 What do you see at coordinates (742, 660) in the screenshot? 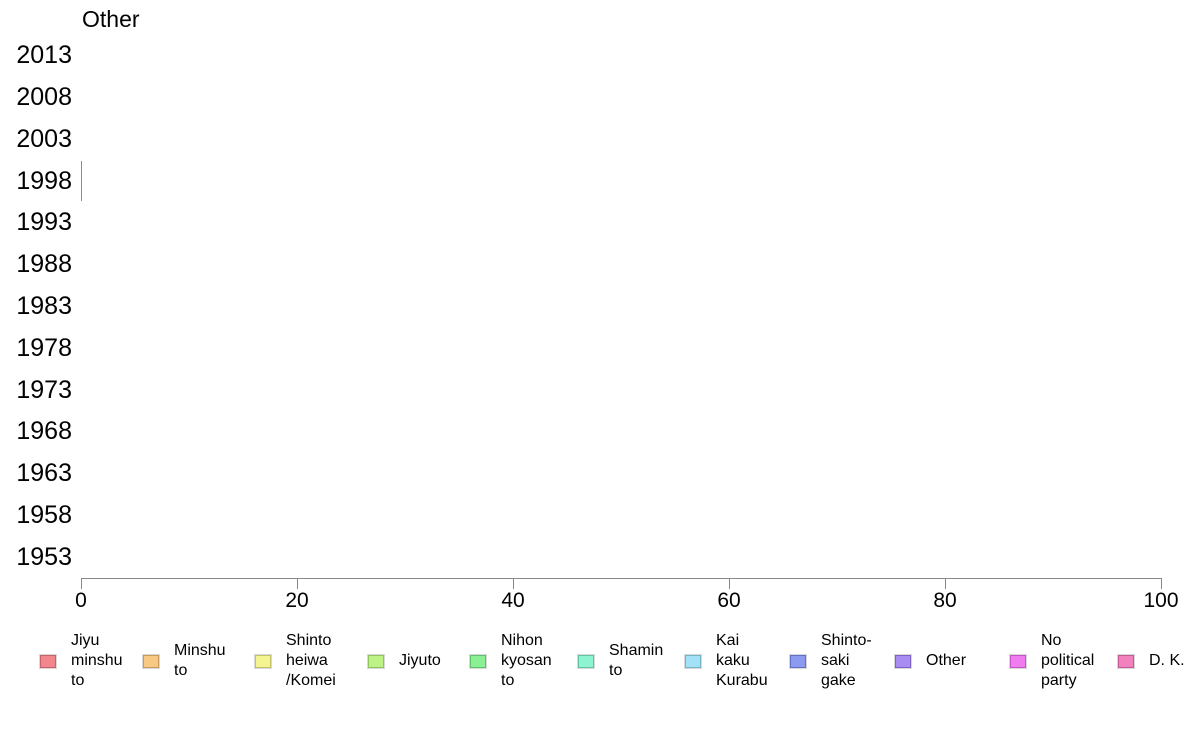
I see `legend-label: Kai kaku Kurabu` at bounding box center [742, 660].